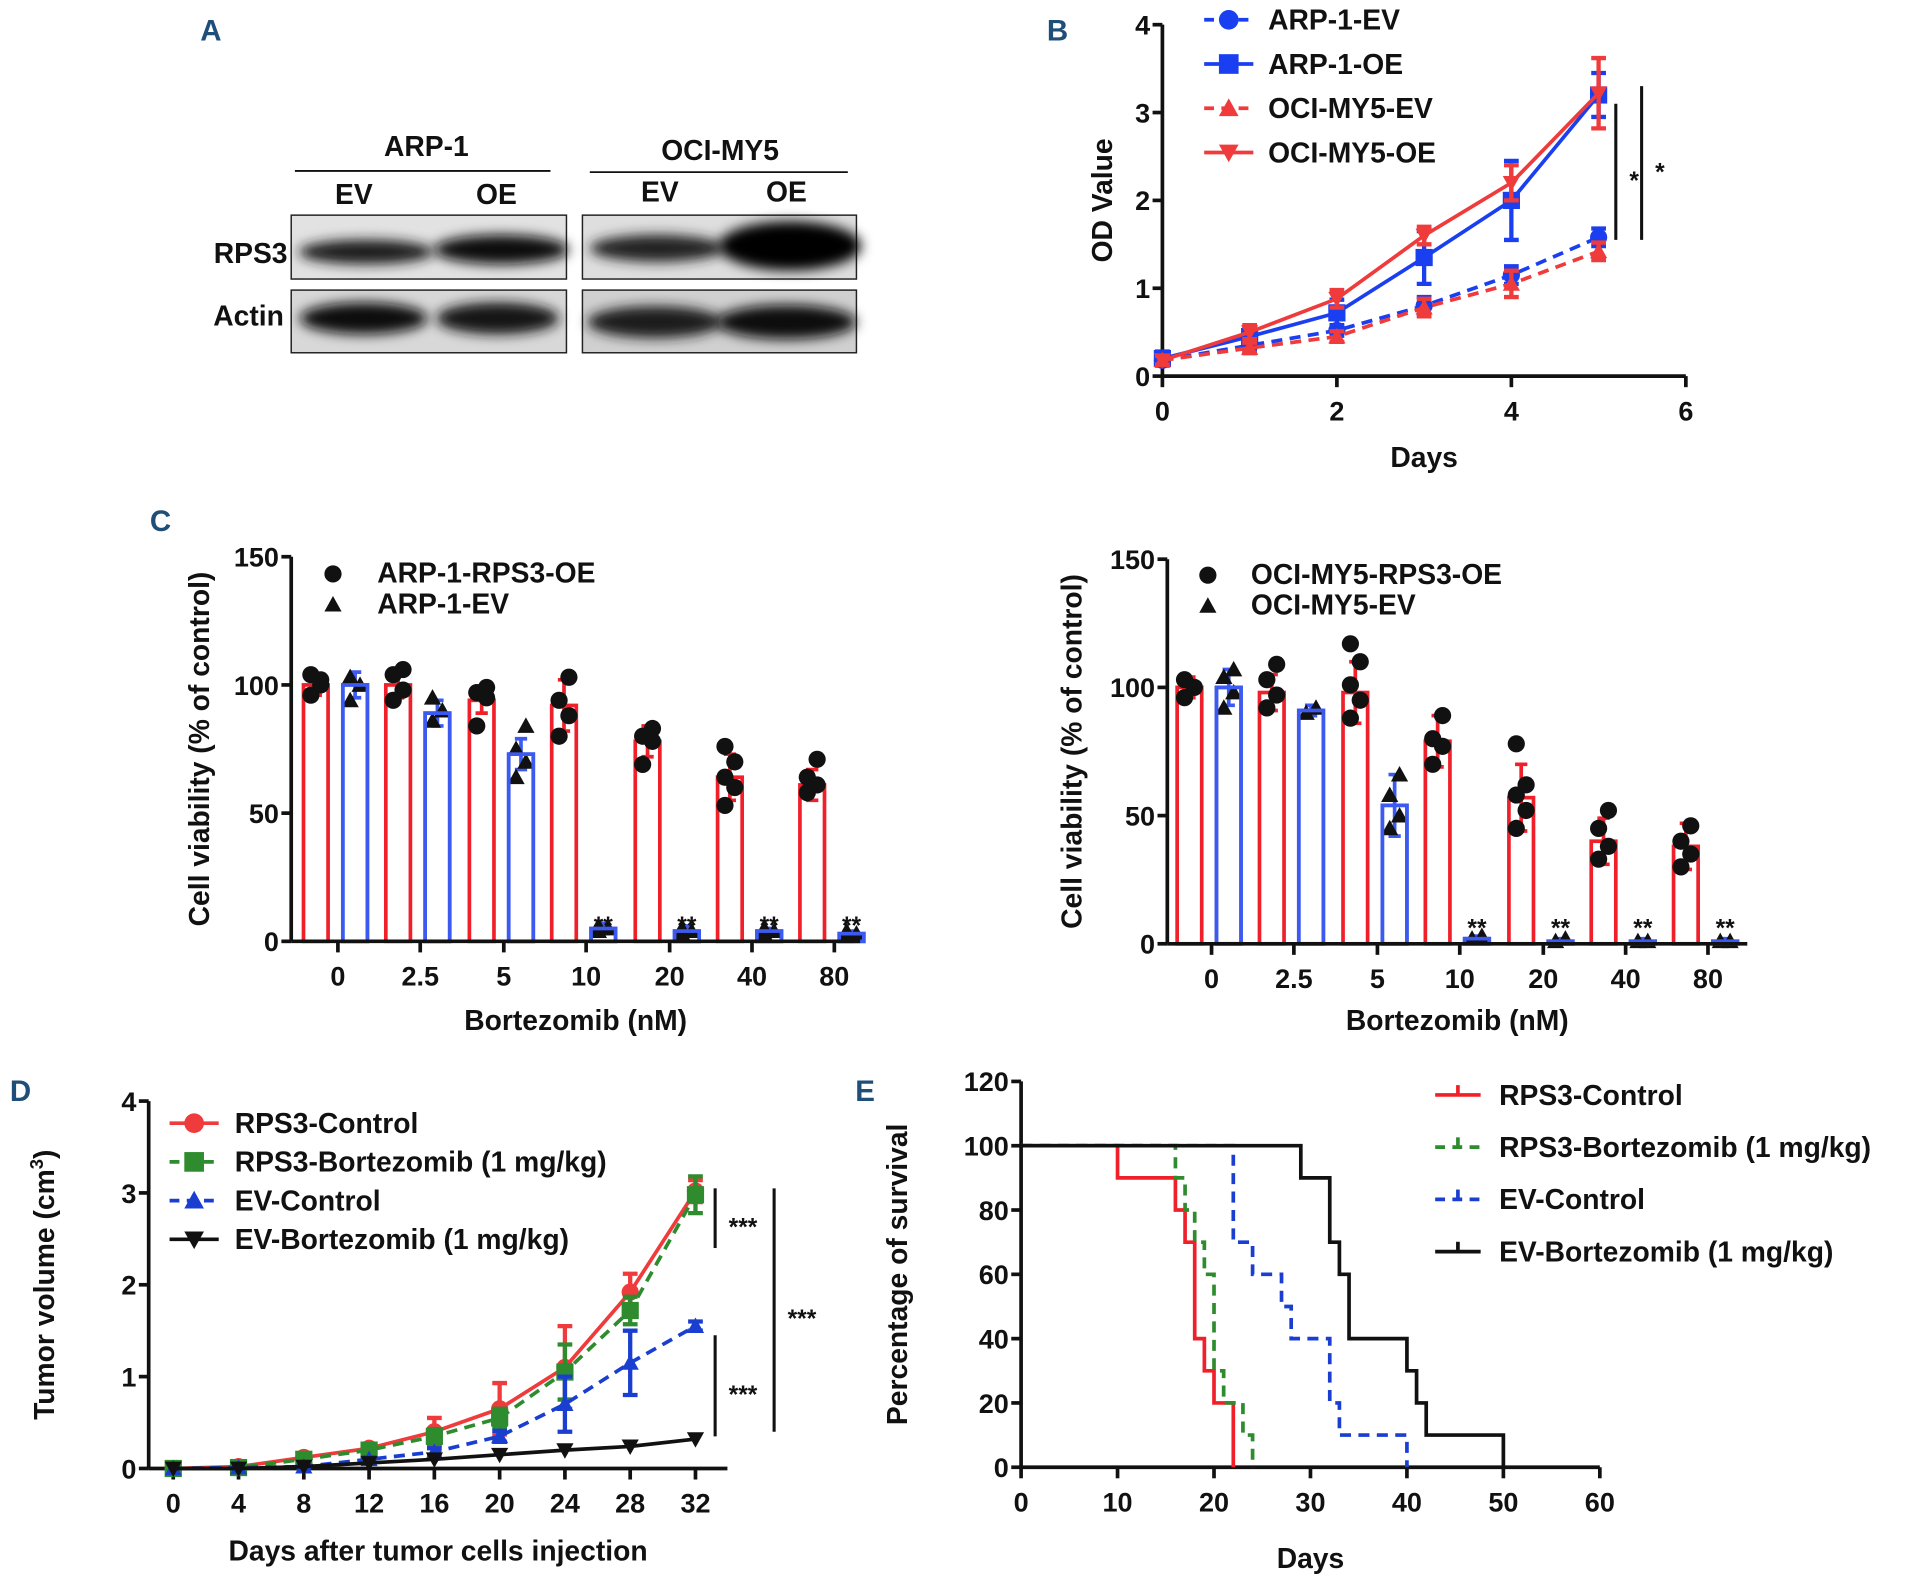 The width and height of the screenshot is (1923, 1589). What do you see at coordinates (1407, 1502) in the screenshot?
I see `x-tick-label: 40` at bounding box center [1407, 1502].